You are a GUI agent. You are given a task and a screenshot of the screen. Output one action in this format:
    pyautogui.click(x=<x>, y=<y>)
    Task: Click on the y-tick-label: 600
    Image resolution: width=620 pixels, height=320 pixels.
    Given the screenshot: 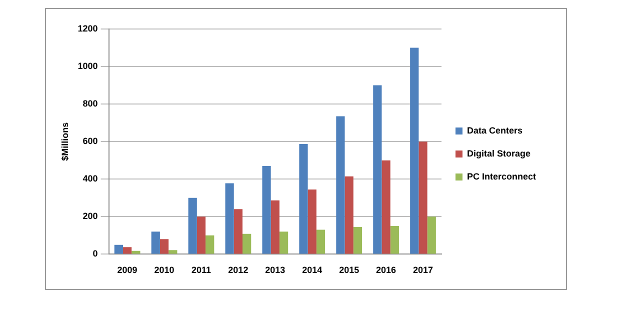 What is the action you would take?
    pyautogui.click(x=90, y=141)
    